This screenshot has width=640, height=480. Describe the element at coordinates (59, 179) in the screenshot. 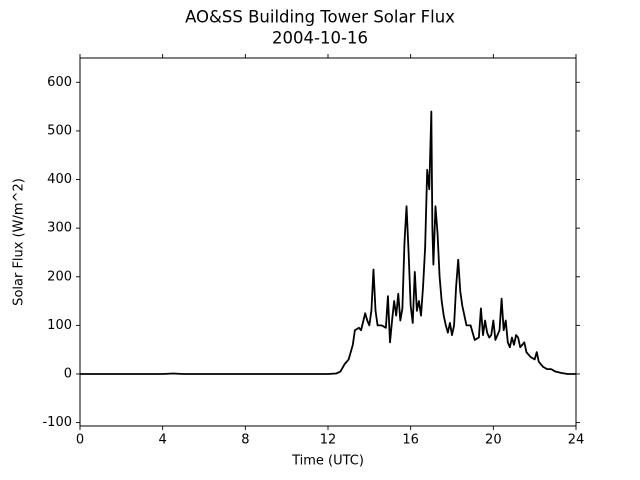

I see `y-tick-label: 400` at that location.